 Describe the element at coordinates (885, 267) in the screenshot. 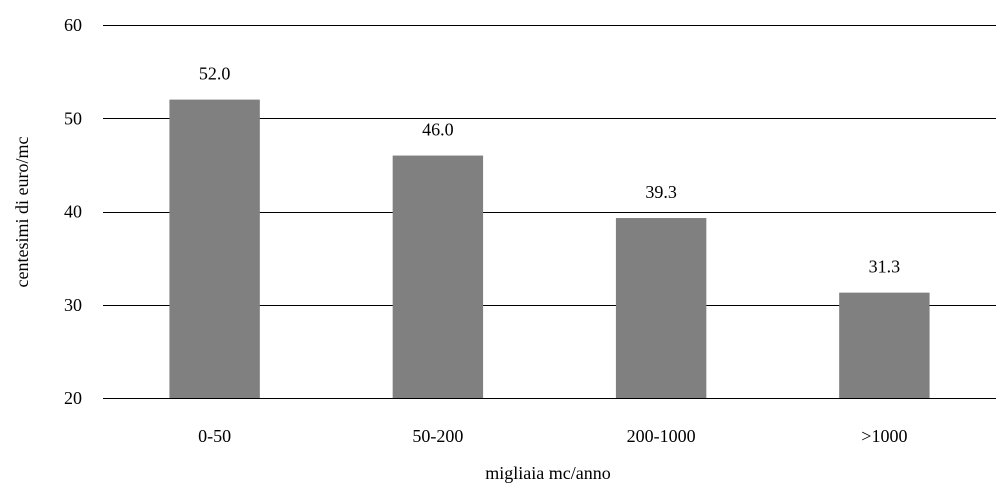

I see `data-label: 31.3` at that location.